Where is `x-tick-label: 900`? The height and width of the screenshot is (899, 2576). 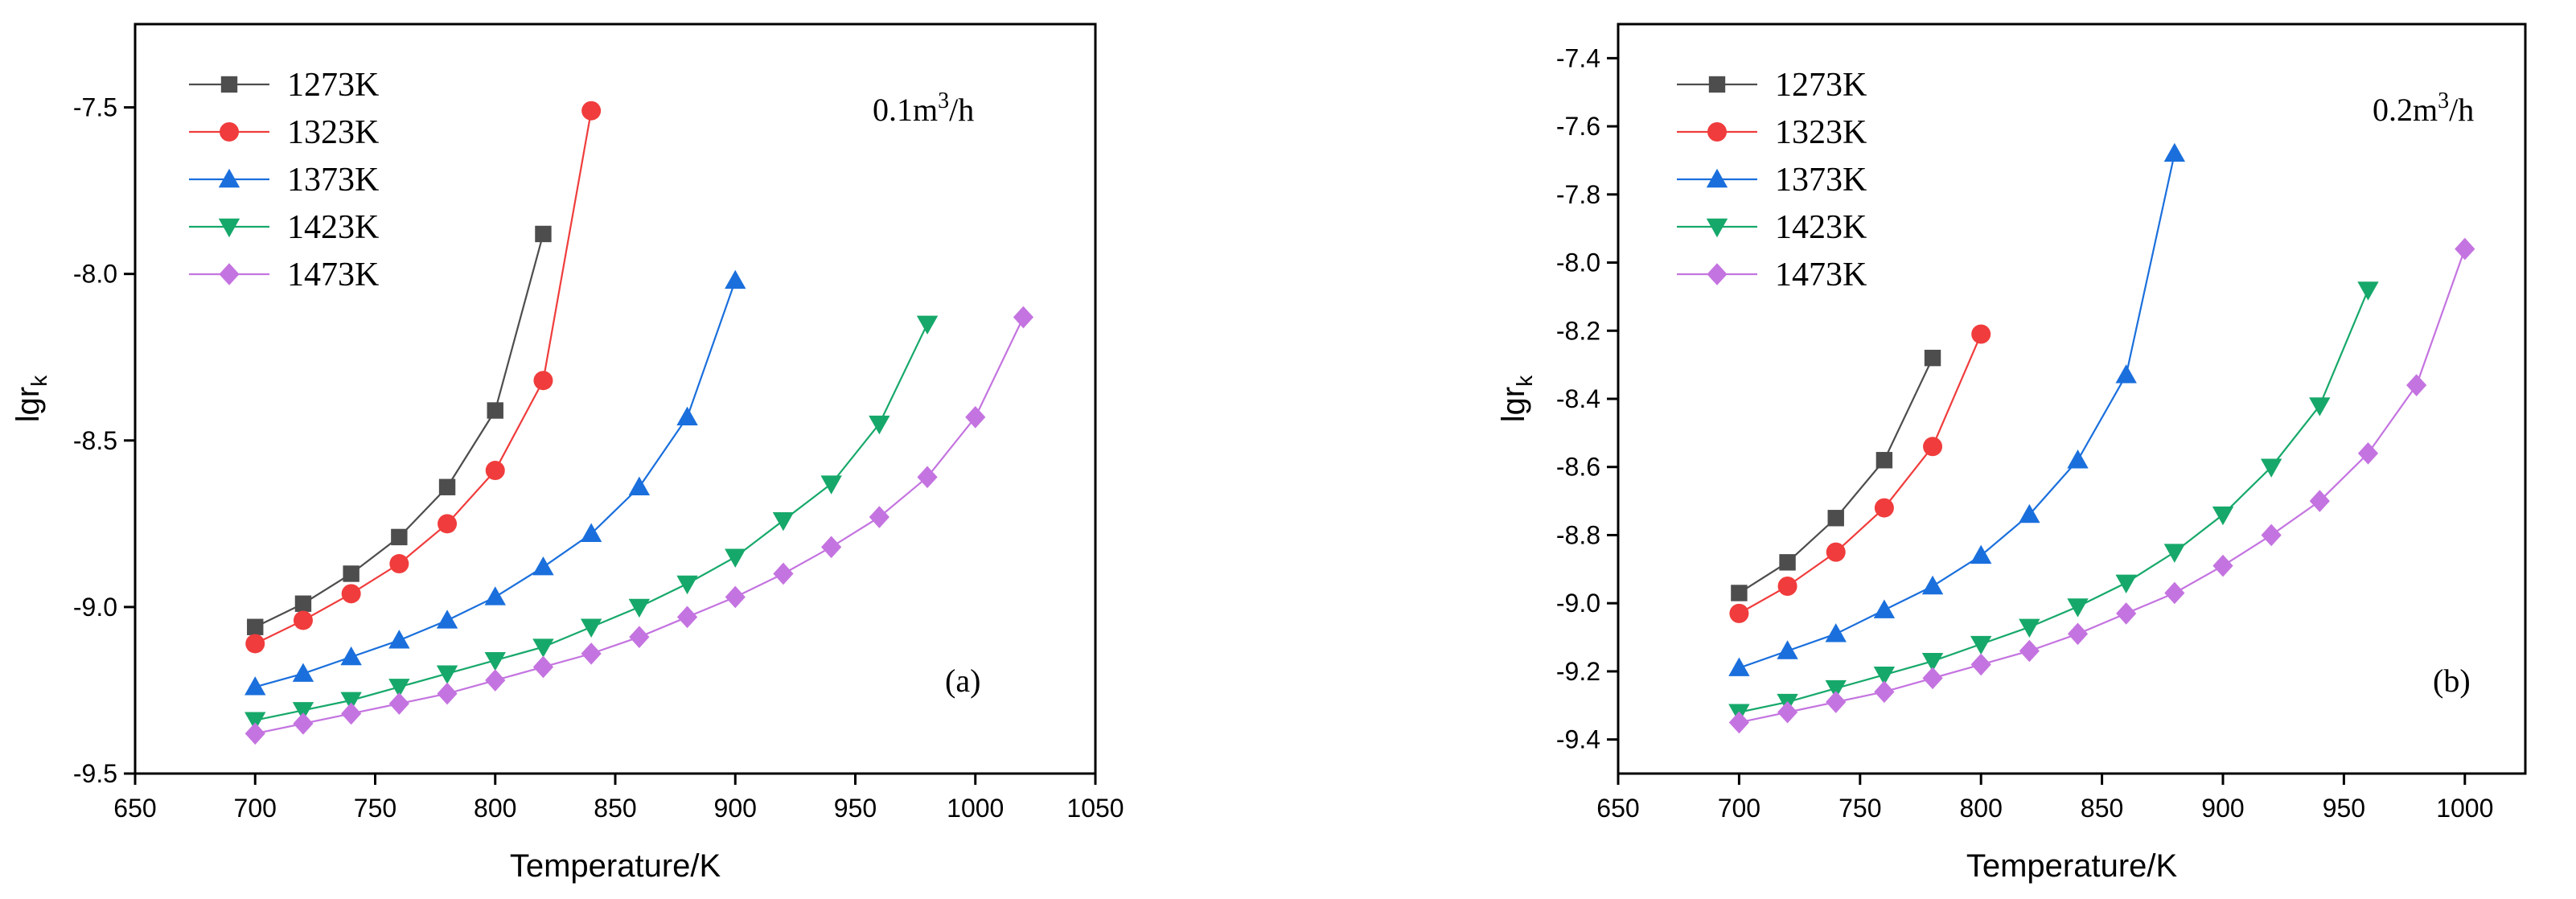
x-tick-label: 900 is located at coordinates (735, 808).